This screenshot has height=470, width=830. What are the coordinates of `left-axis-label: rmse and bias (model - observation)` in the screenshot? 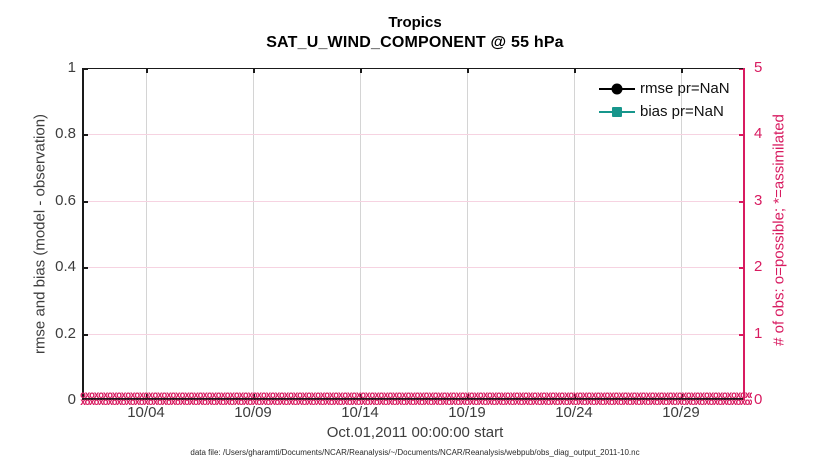 It's located at (40, 234).